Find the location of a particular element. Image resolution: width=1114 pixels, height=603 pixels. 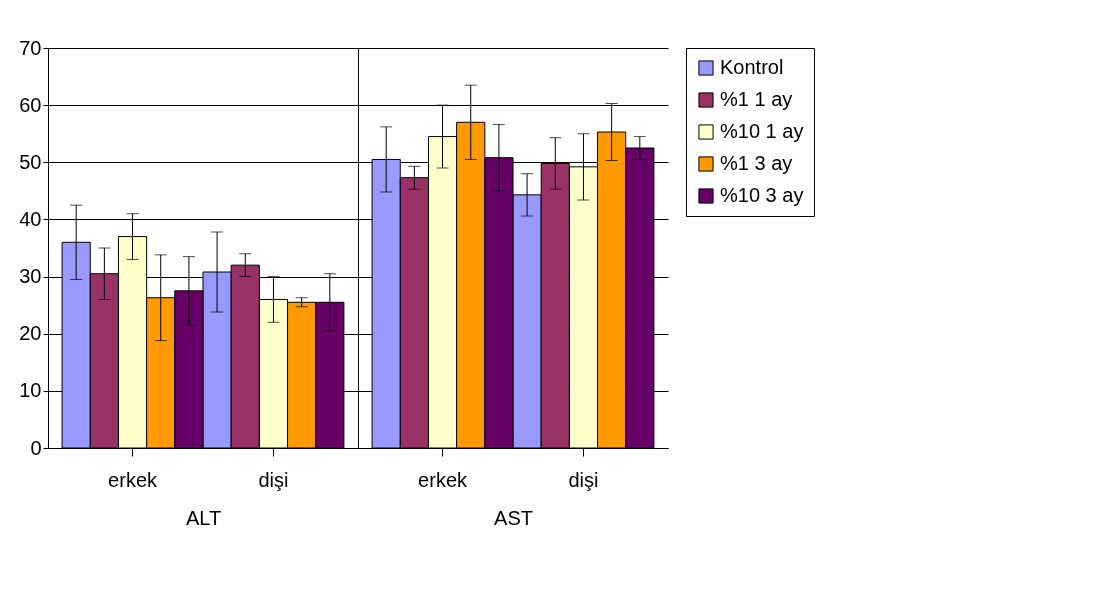

y-tick-label: 0 is located at coordinates (36, 447).